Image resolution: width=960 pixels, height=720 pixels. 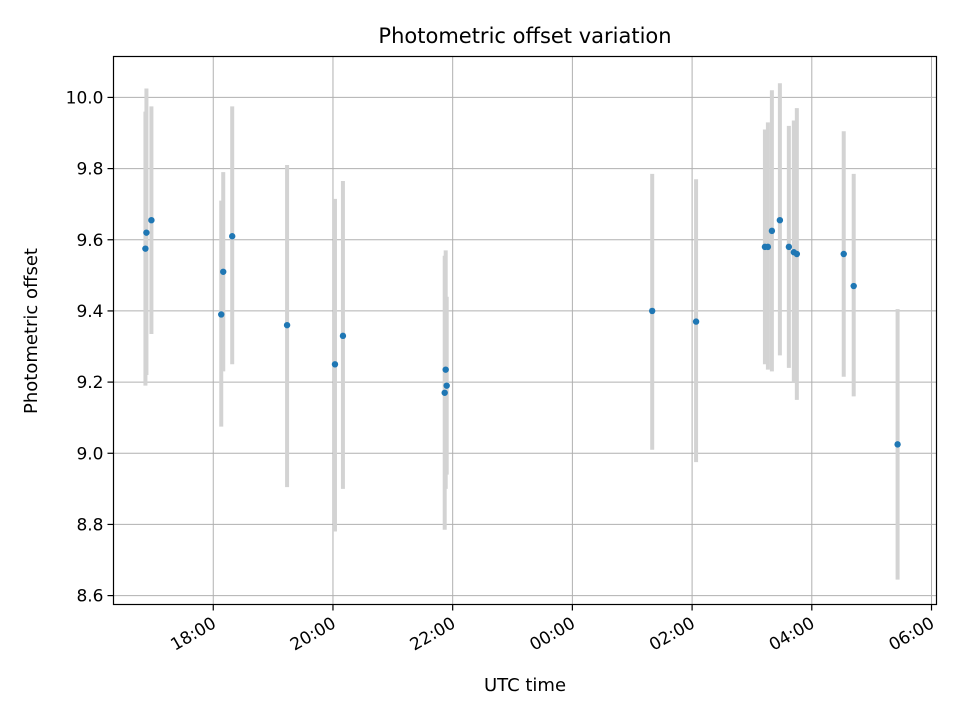 I want to click on y-tick-label: 10.0, so click(x=85, y=98).